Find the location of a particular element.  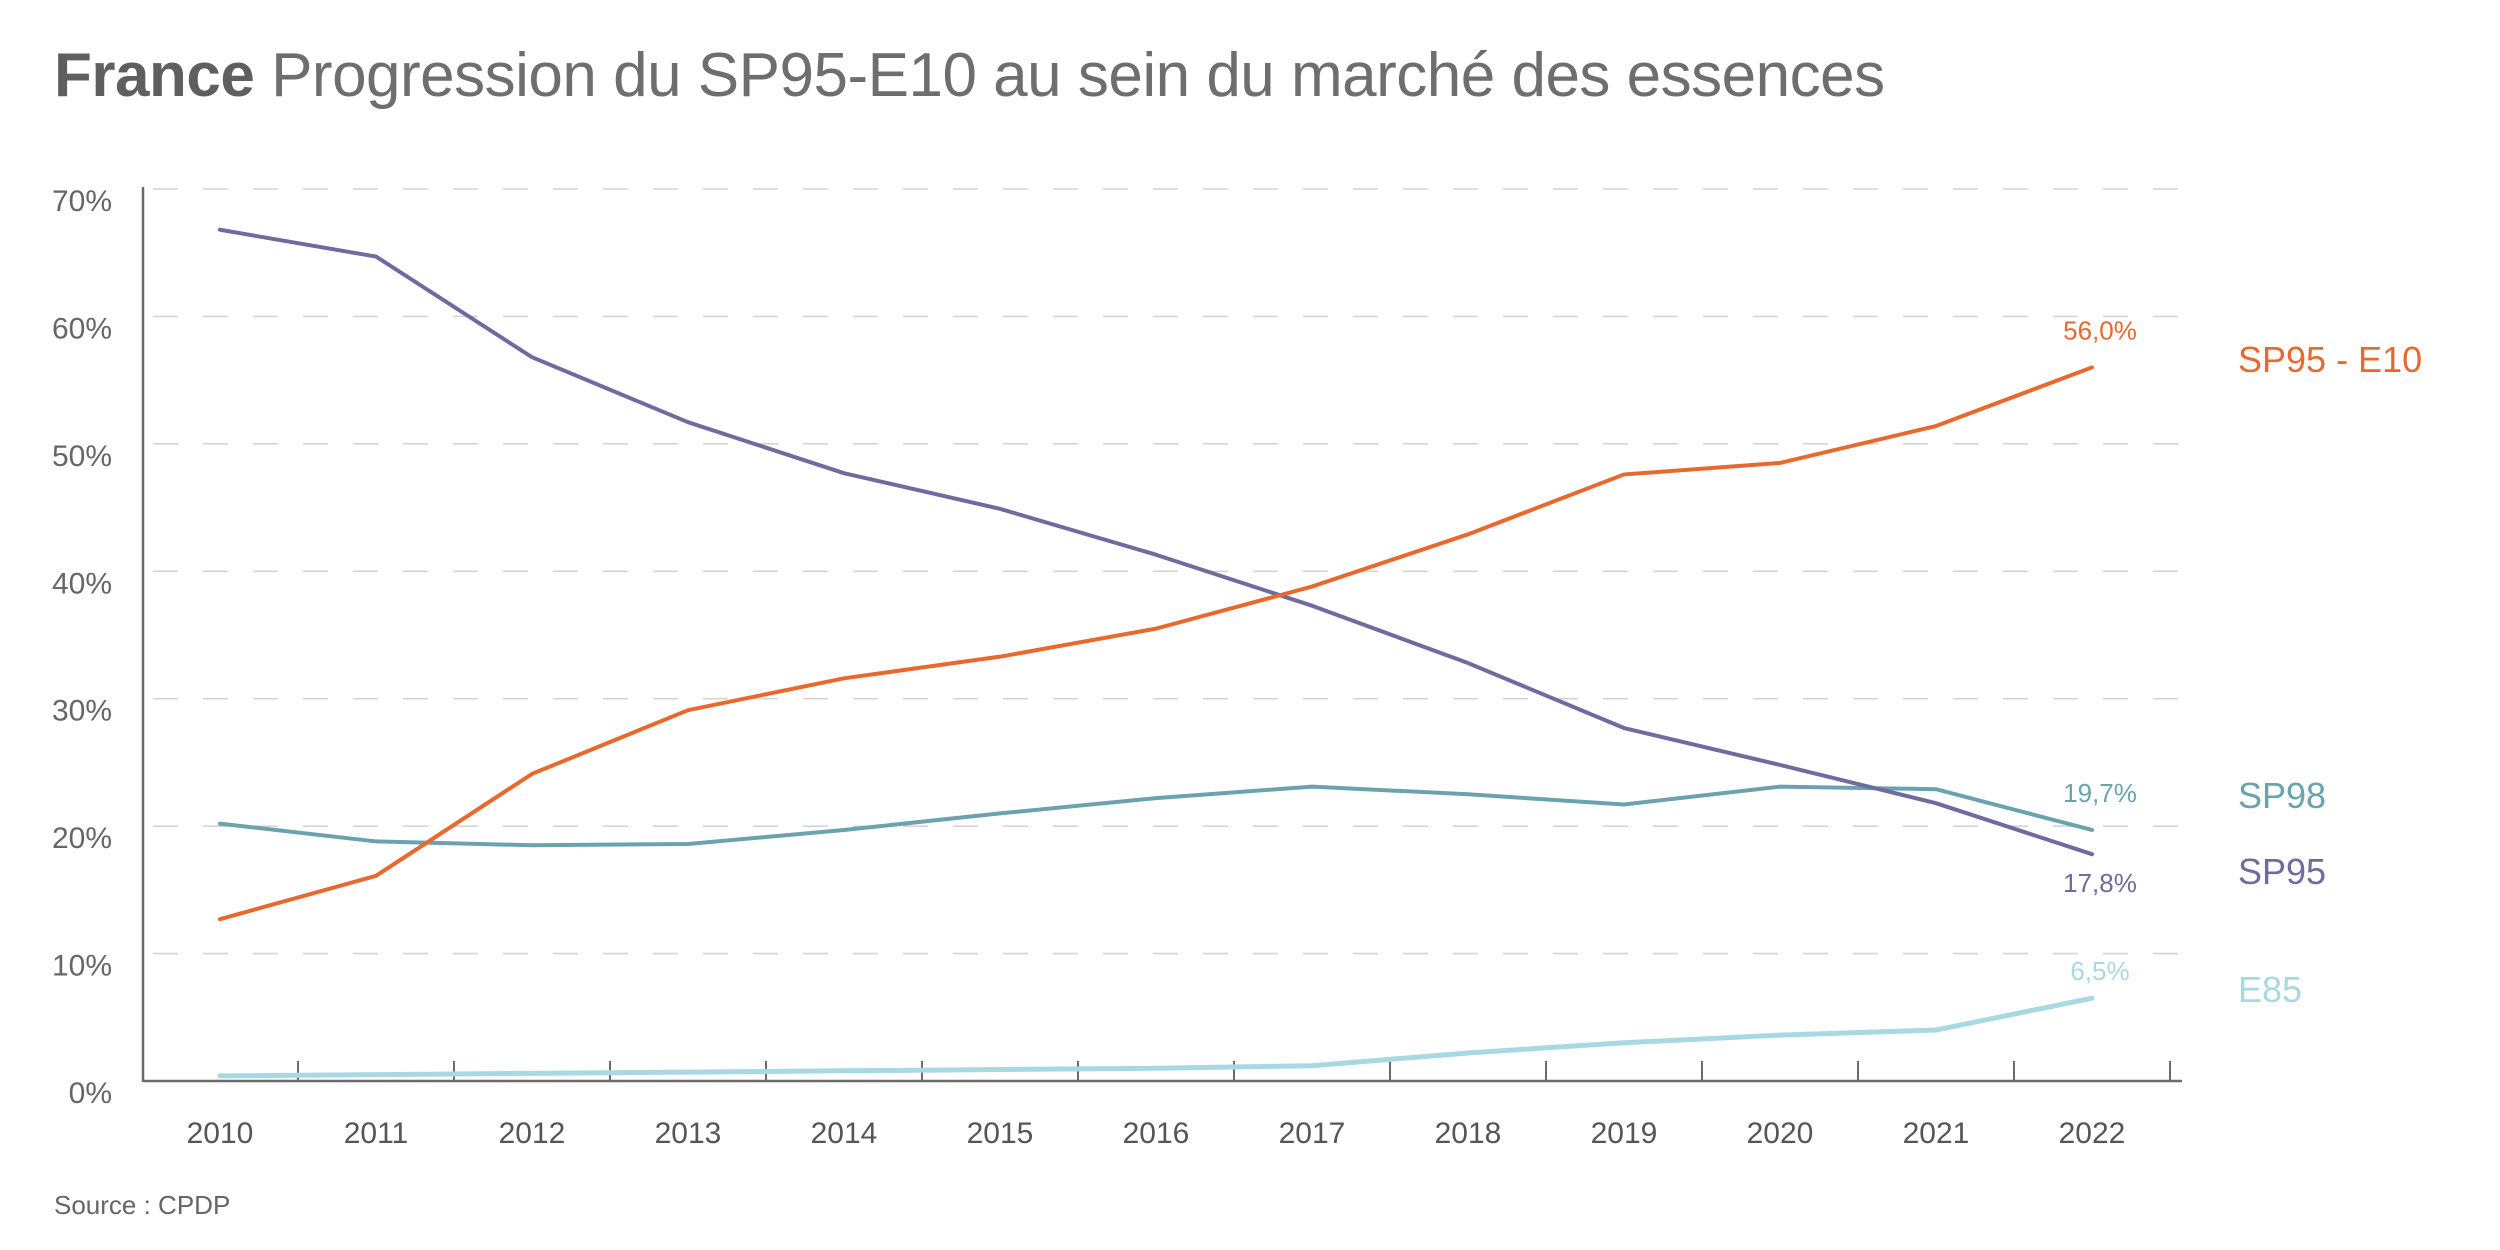

source-note: Source : CPDP is located at coordinates (142, 1205).